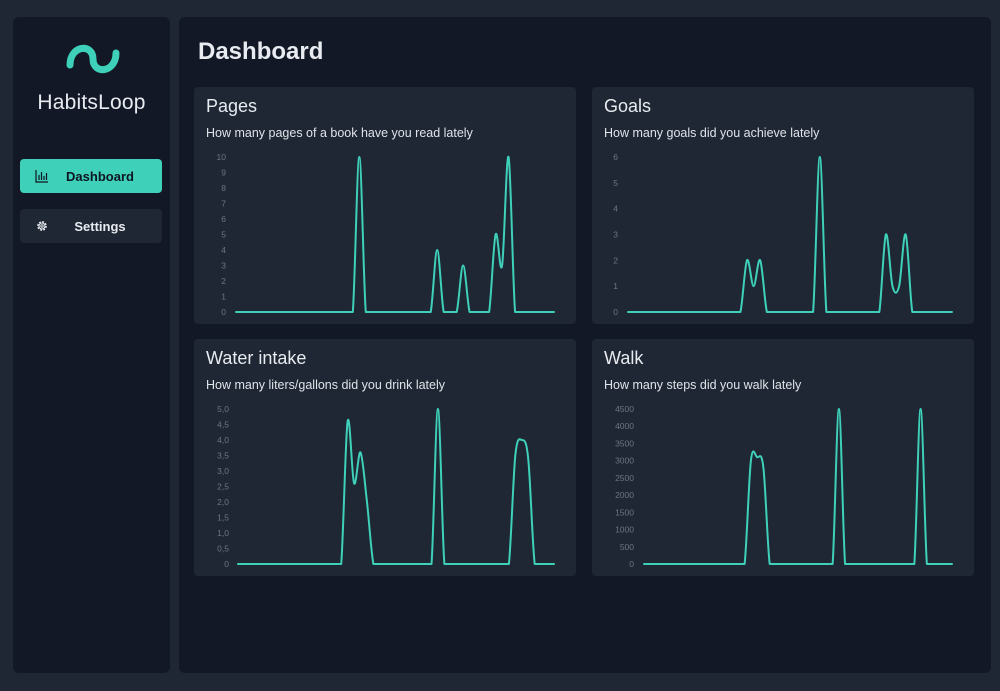  Describe the element at coordinates (624, 495) in the screenshot. I see `y-tick-label: 2000` at that location.